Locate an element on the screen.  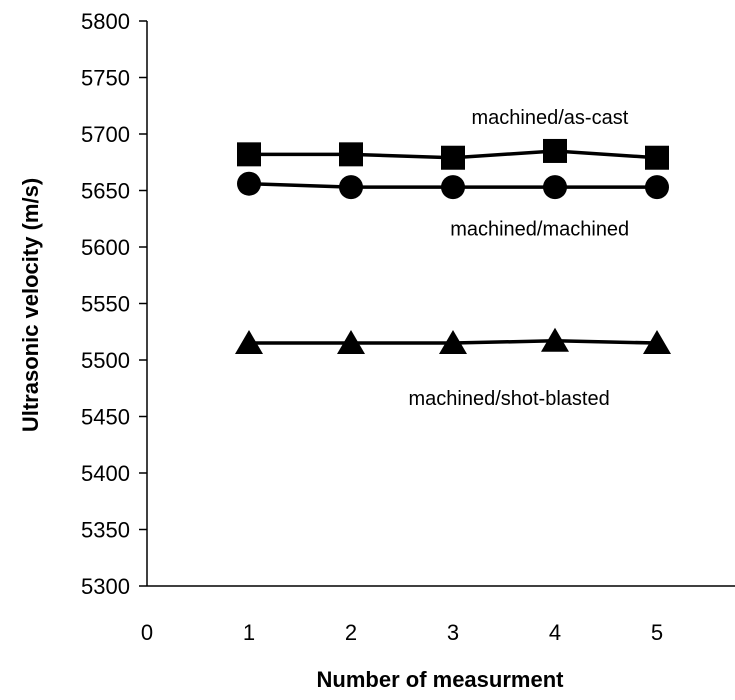
series-annotation: machined/machined is located at coordinates (539, 230).